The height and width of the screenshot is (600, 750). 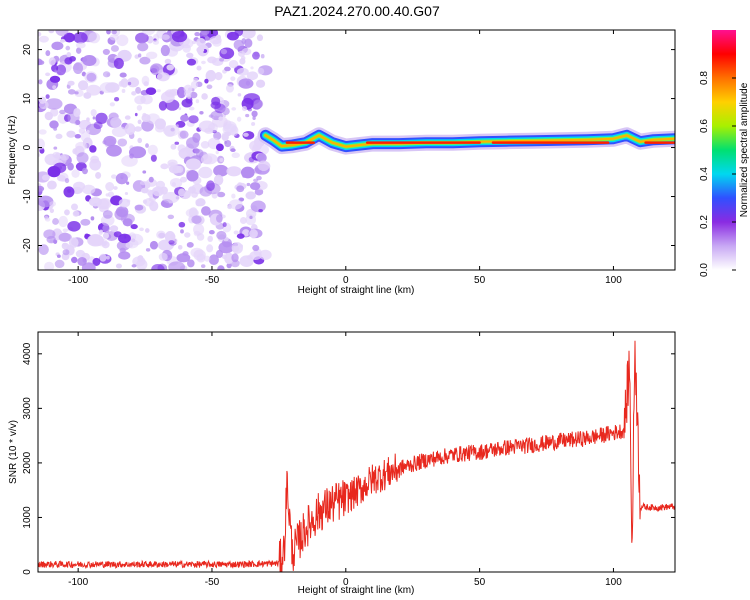 What do you see at coordinates (356, 290) in the screenshot?
I see `spectrogram-x-axis-label: Height of straight line (km)` at bounding box center [356, 290].